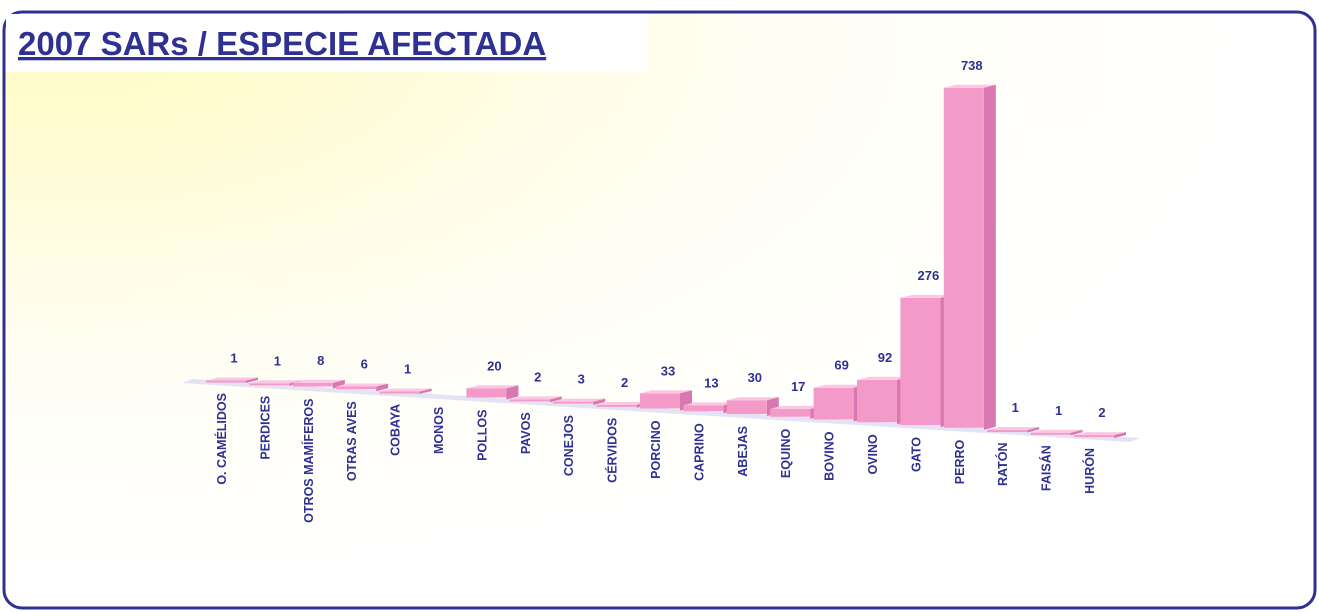 Image resolution: width=1319 pixels, height=612 pixels. Describe the element at coordinates (916, 454) in the screenshot. I see `x-tick-label: GATO` at that location.